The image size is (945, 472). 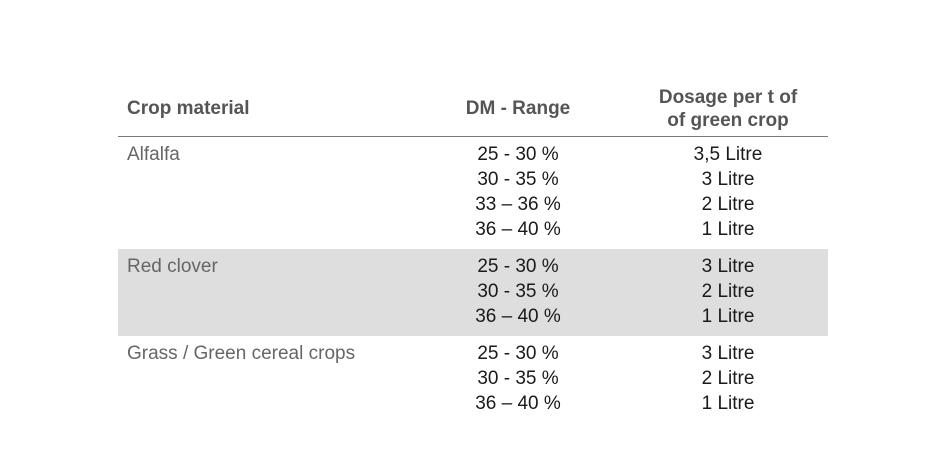 What do you see at coordinates (473, 204) in the screenshot?
I see `table-row: 33 – 36 % 2 Litre` at bounding box center [473, 204].